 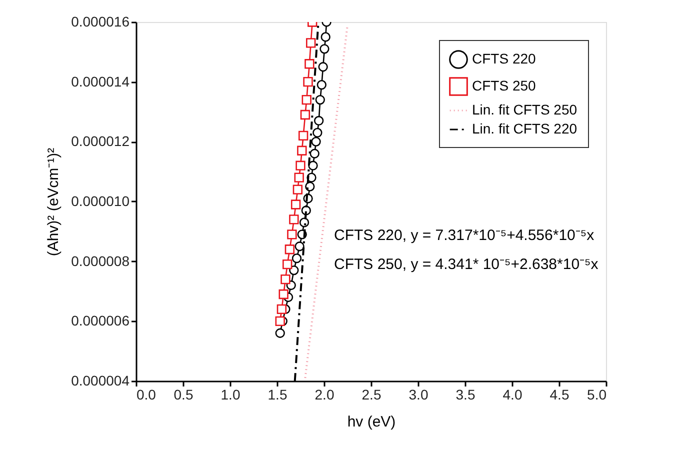 I want to click on x-tick-label: 3.0, so click(x=418, y=394).